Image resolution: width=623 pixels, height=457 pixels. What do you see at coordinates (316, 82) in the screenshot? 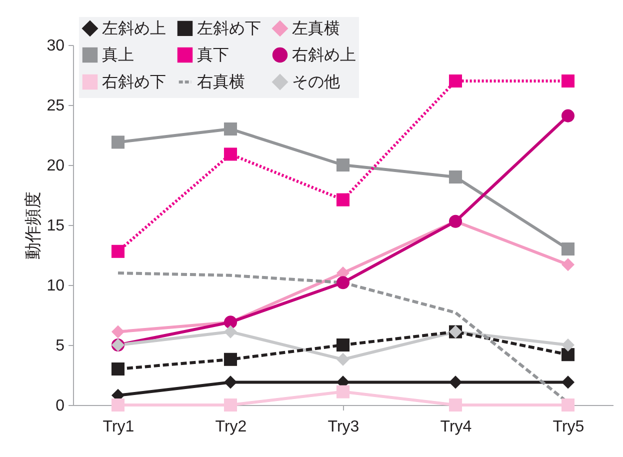
I see `legend-label: その他` at bounding box center [316, 82].